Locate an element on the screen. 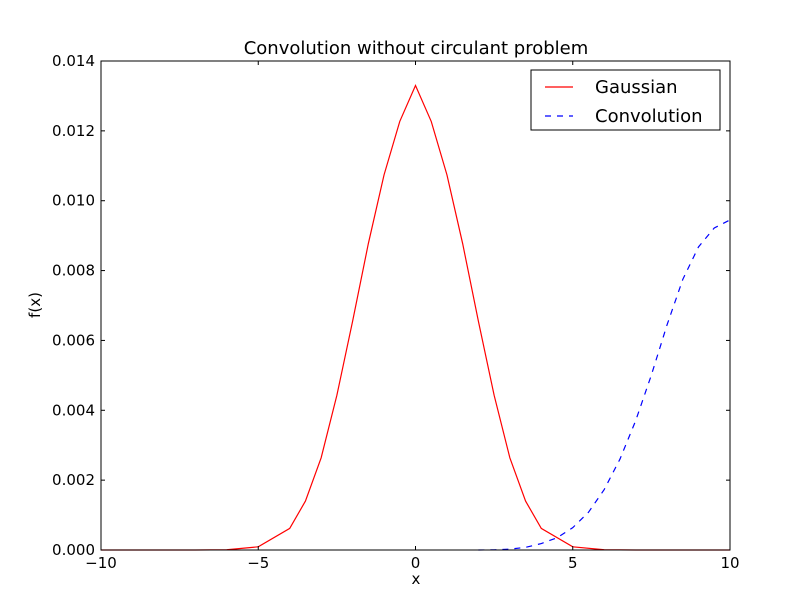 The image size is (812, 612). x-axis-label: x is located at coordinates (416, 579).